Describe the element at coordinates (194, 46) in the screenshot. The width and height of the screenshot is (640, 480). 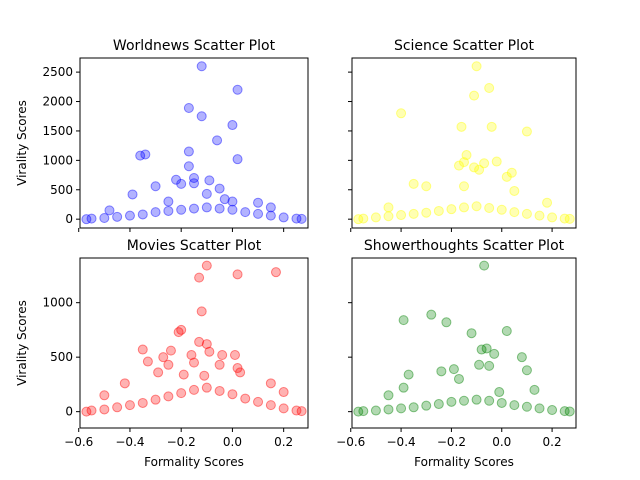
I see `subplot-title: Worldnews Scatter Plot` at that location.